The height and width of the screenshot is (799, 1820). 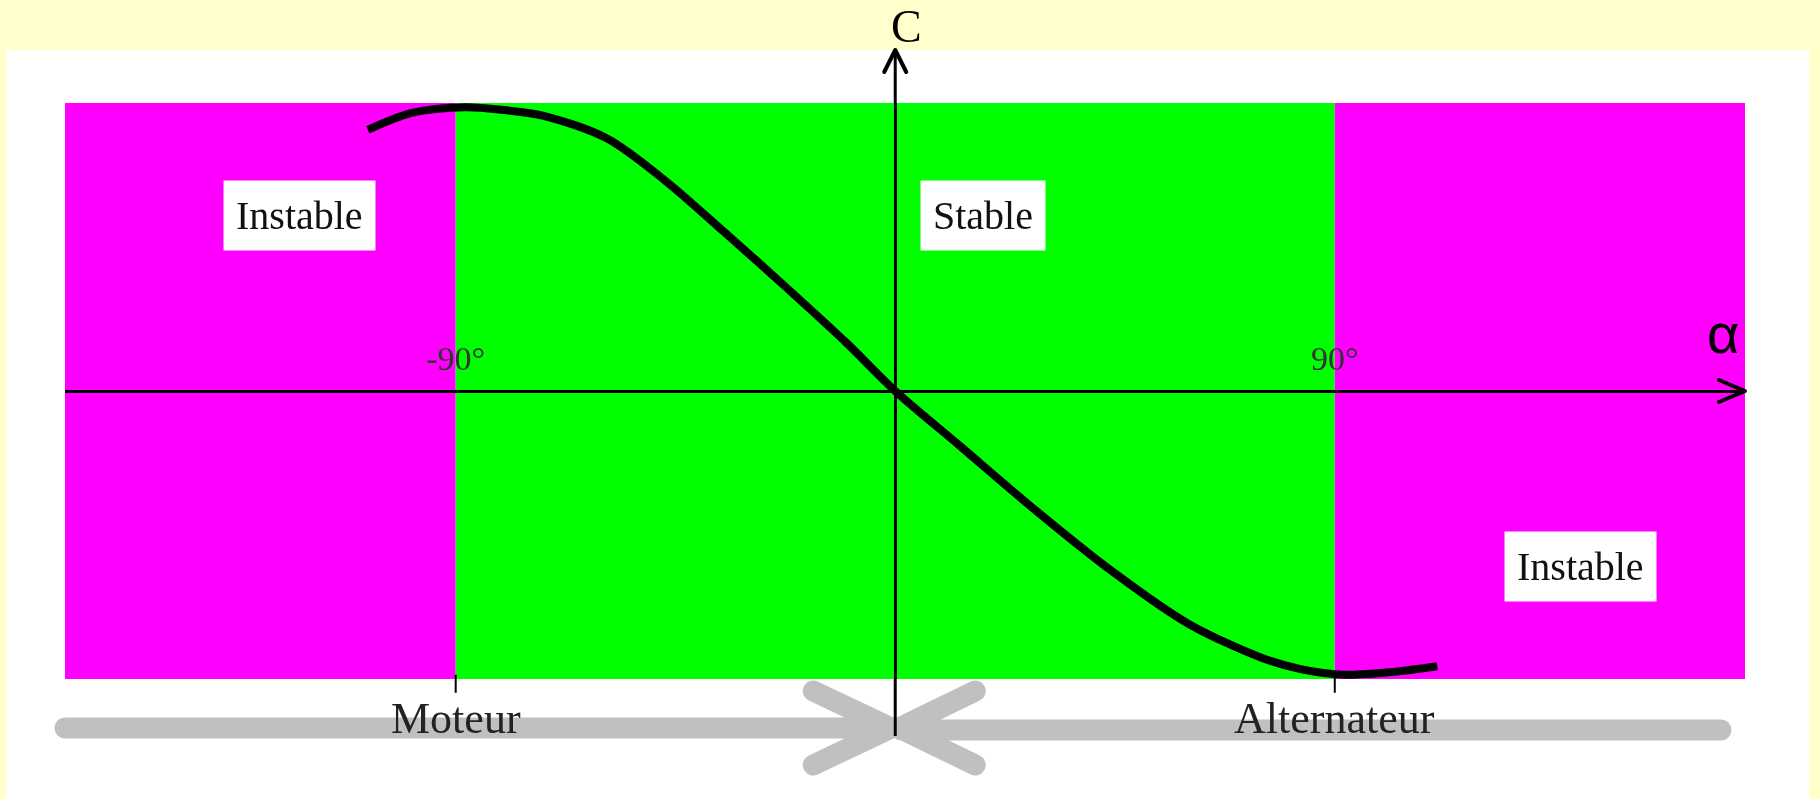 What do you see at coordinates (1723, 333) in the screenshot?
I see `x-axis-title: α` at bounding box center [1723, 333].